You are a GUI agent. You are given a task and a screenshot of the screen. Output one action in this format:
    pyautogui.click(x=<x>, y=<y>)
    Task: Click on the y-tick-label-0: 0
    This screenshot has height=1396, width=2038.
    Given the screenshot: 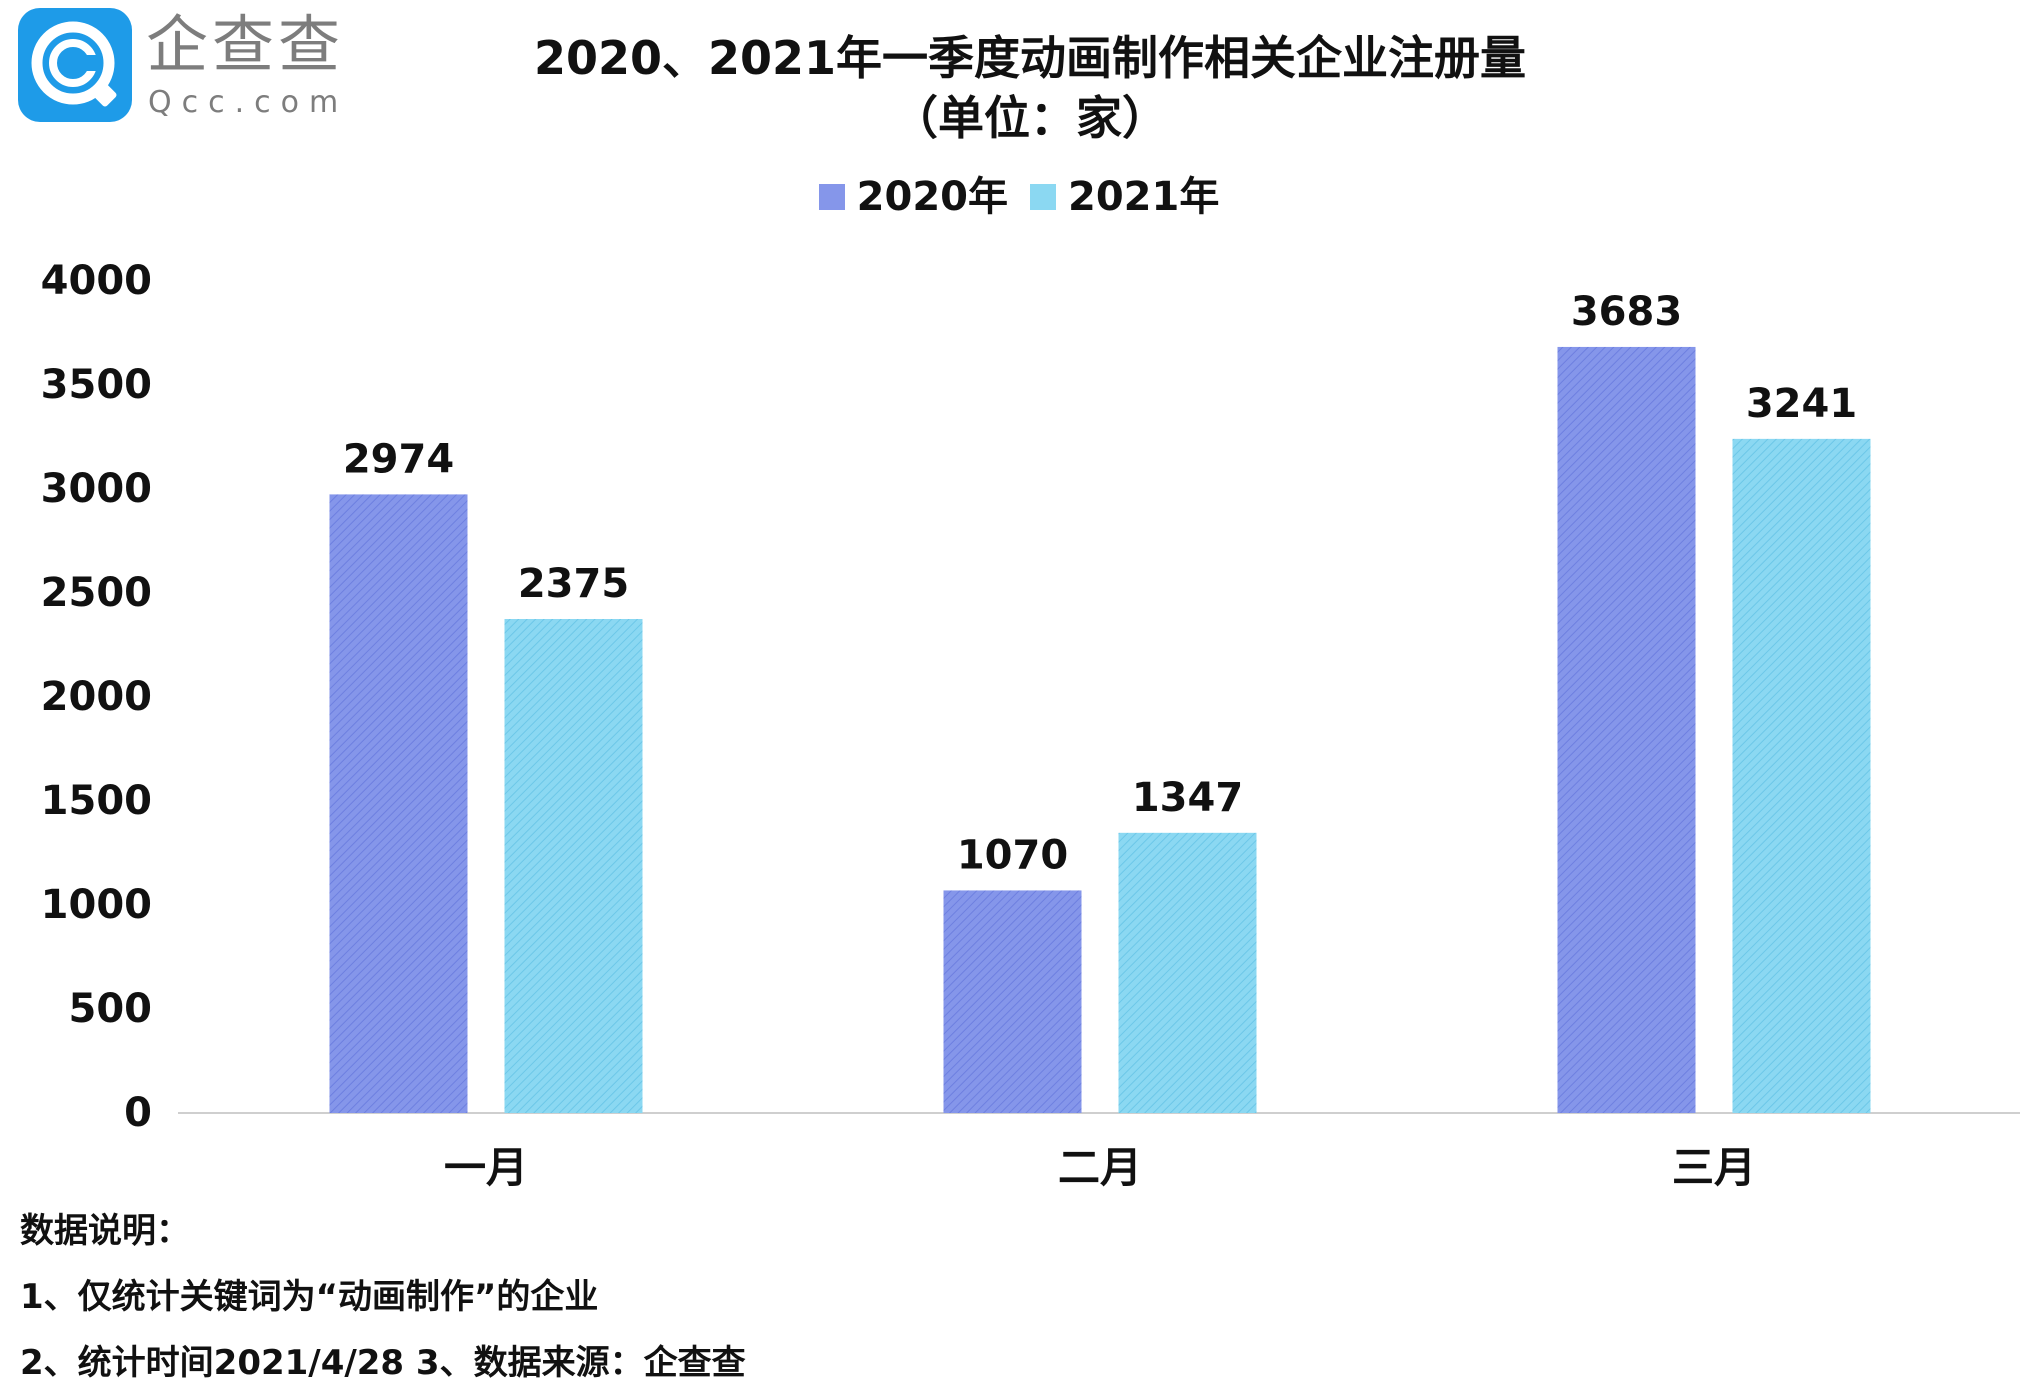 What is the action you would take?
    pyautogui.click(x=138, y=1113)
    